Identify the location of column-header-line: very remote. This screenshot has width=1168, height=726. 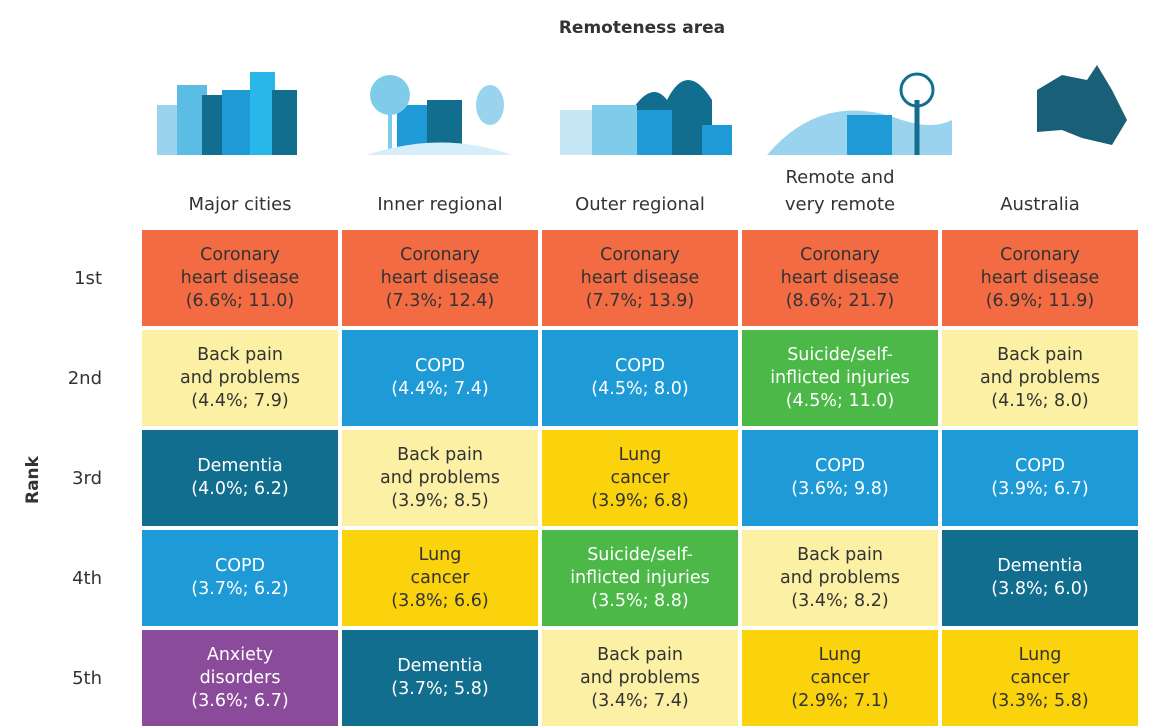
(840, 204).